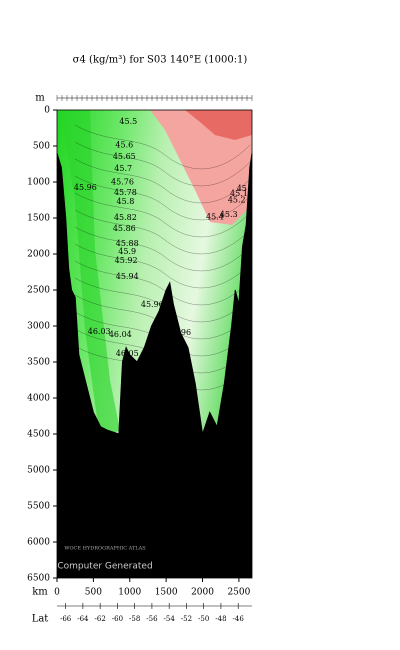  What do you see at coordinates (127, 251) in the screenshot?
I see `contour-label: 45.9` at bounding box center [127, 251].